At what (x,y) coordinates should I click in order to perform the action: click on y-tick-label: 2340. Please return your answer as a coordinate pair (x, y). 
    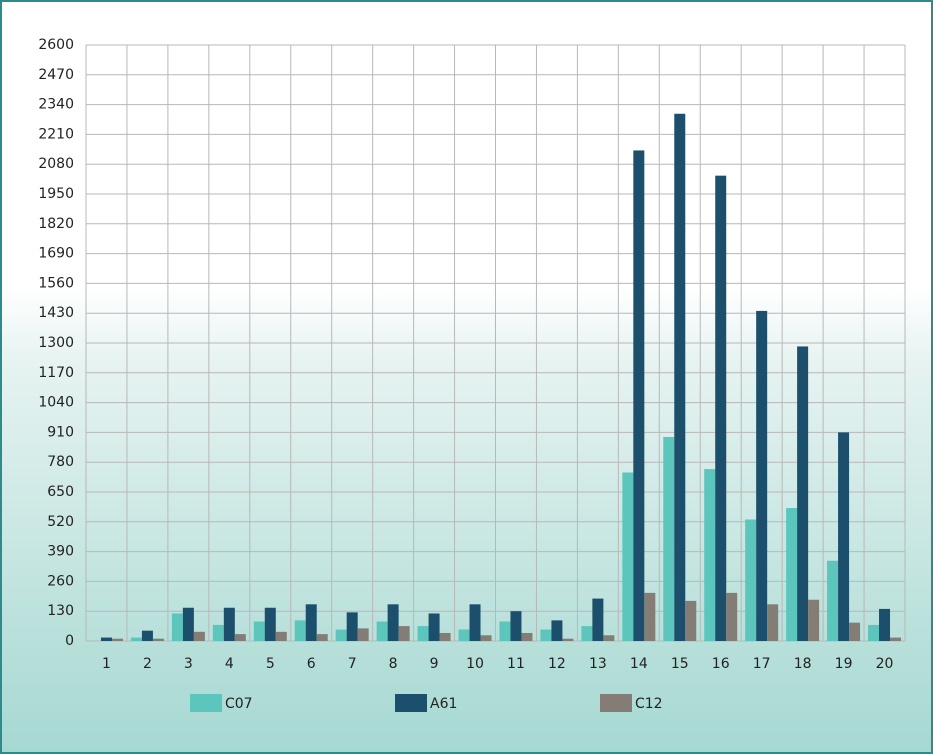
    Looking at the image, I should click on (56, 105).